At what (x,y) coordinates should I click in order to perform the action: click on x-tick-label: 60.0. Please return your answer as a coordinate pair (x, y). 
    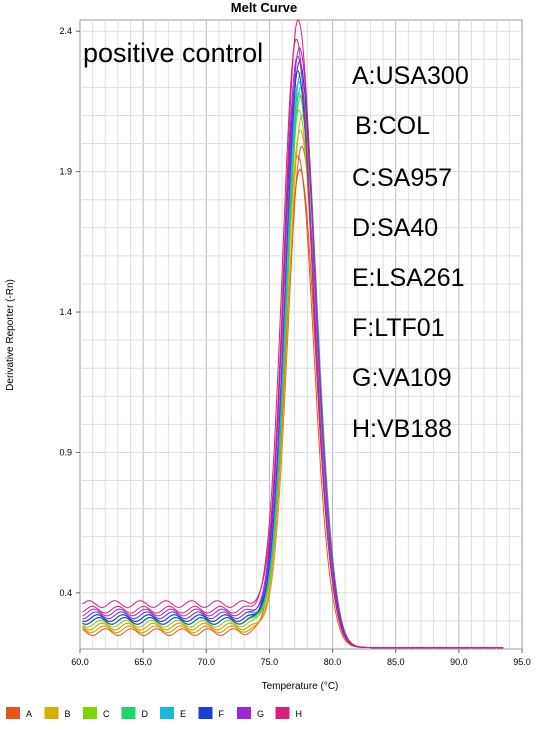
    Looking at the image, I should click on (80, 662).